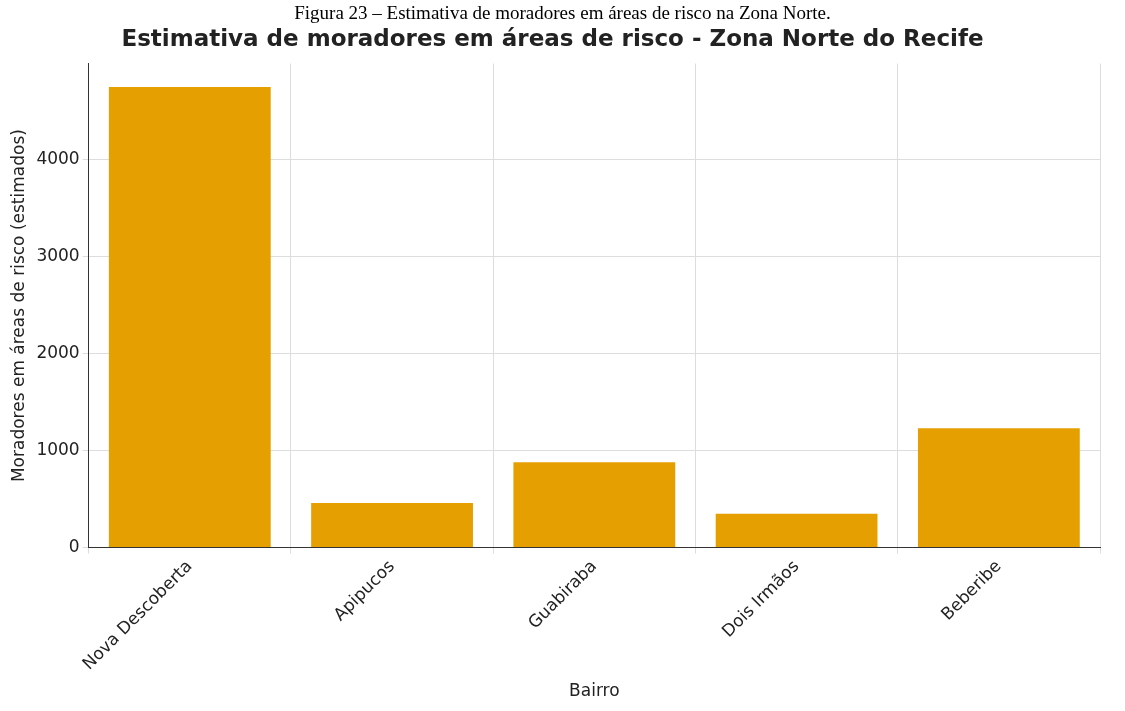 This screenshot has width=1125, height=711. What do you see at coordinates (58, 449) in the screenshot?
I see `y-tick-label: 1000` at bounding box center [58, 449].